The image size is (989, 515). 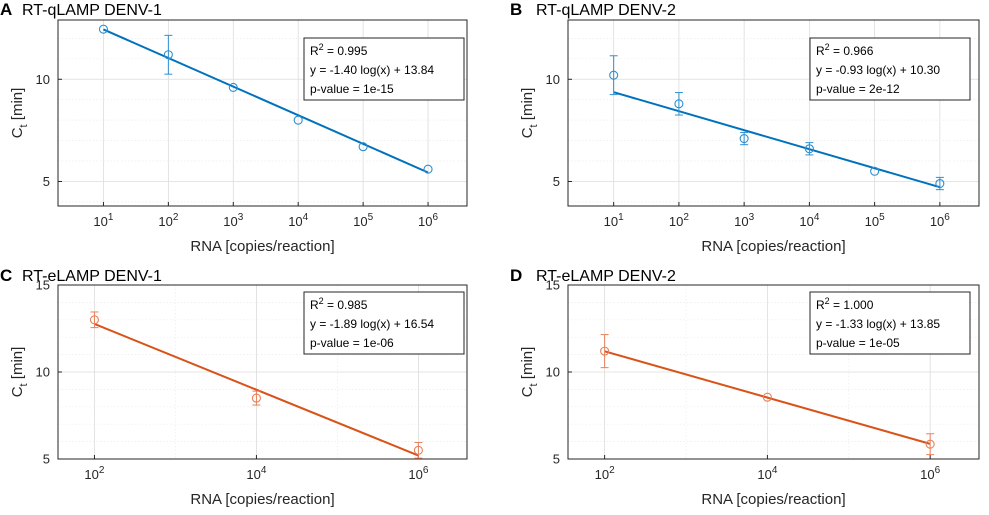 I want to click on r-squared: R2 = 1.000, so click(x=845, y=304).